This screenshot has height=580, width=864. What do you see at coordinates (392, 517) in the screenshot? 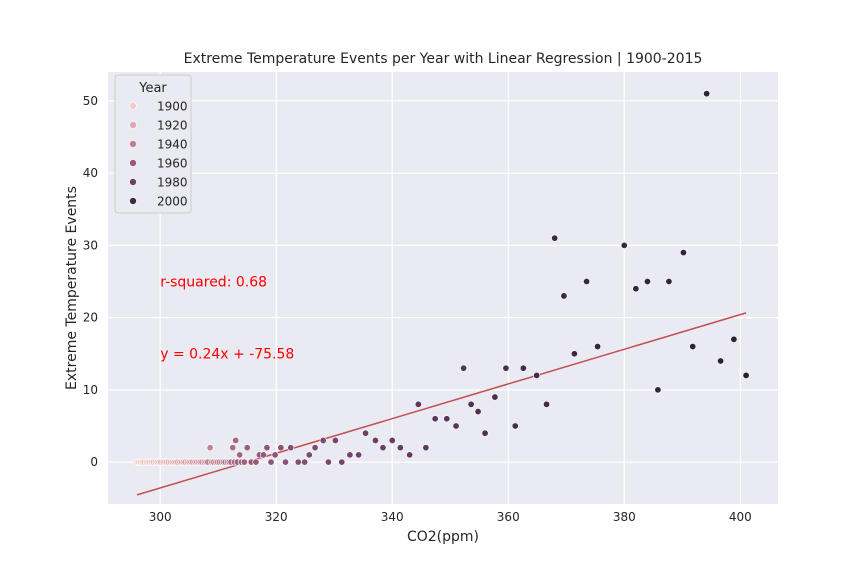
I see `x-tick-label: 340` at bounding box center [392, 517].